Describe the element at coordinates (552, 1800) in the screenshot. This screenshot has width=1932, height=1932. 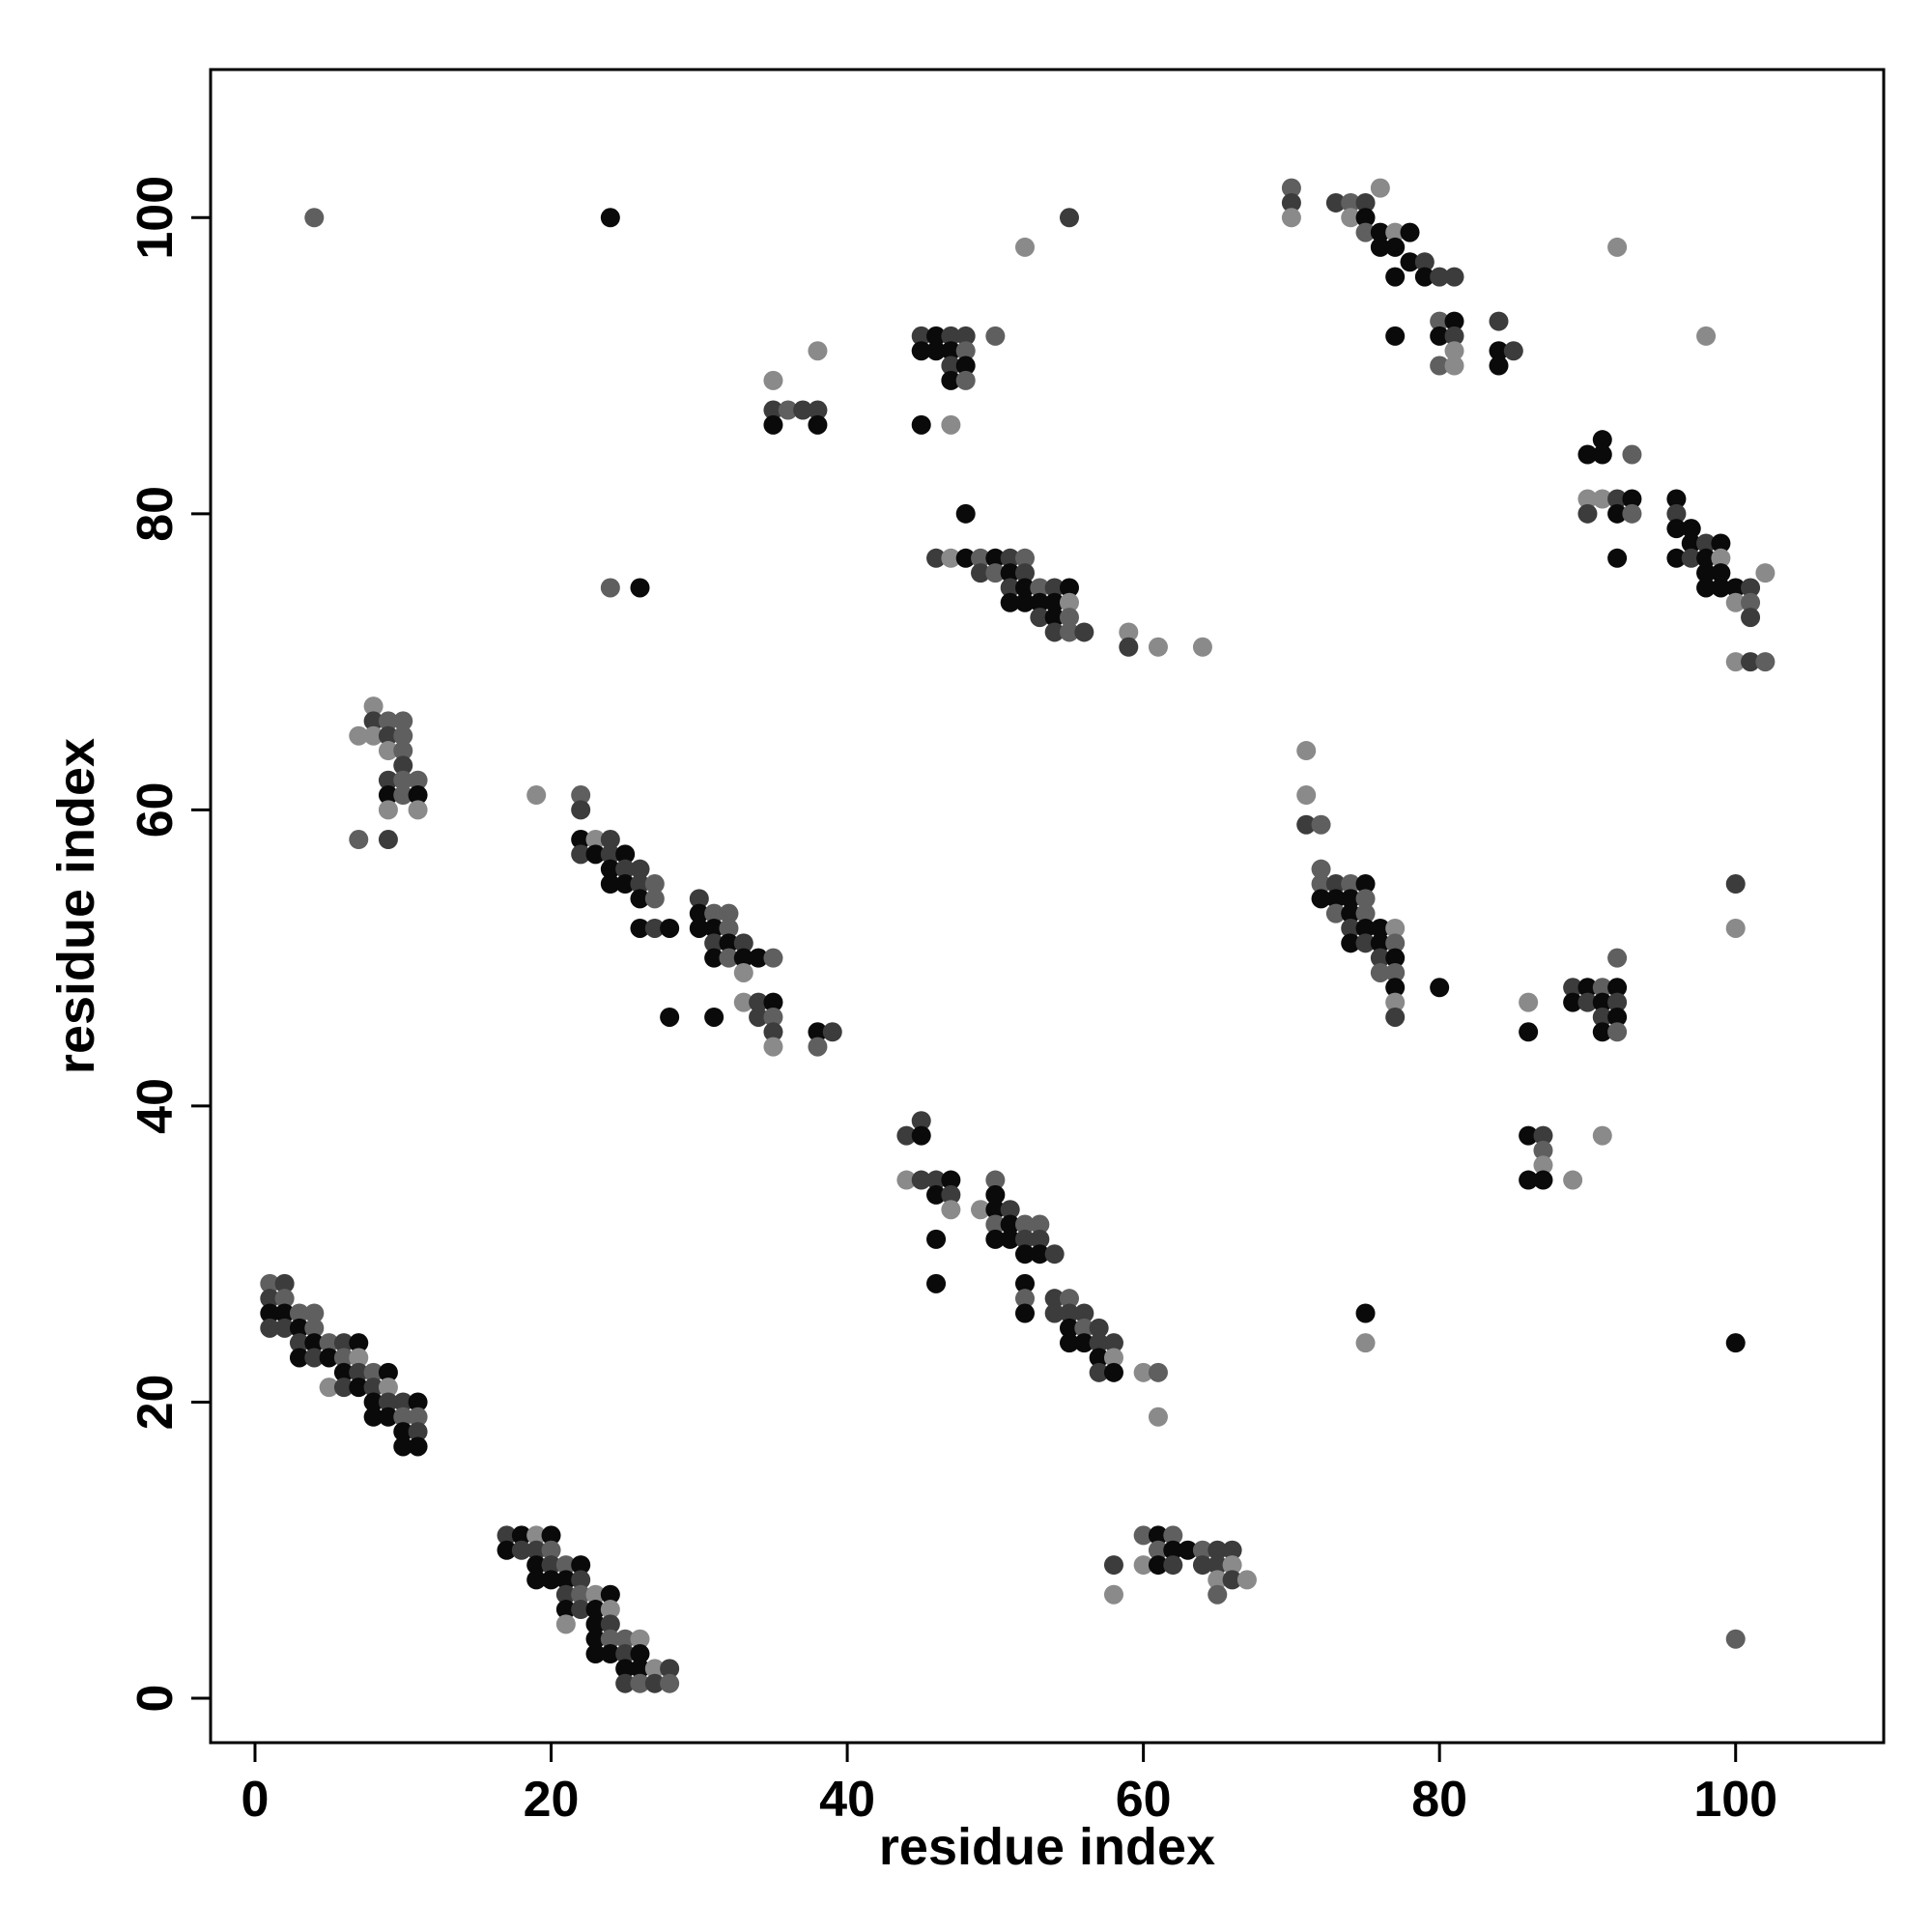
I see `x-tick-label: 20` at that location.